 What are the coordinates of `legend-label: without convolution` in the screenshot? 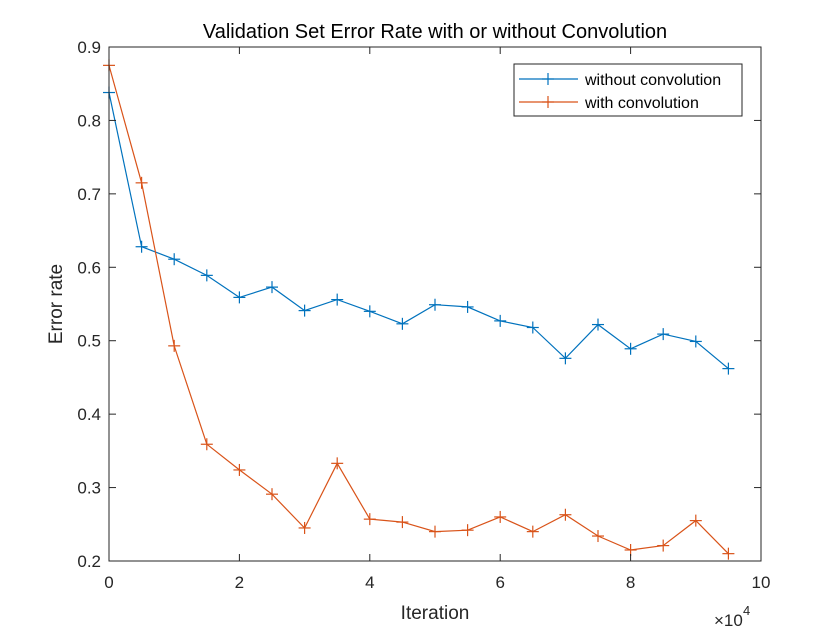 It's located at (652, 80).